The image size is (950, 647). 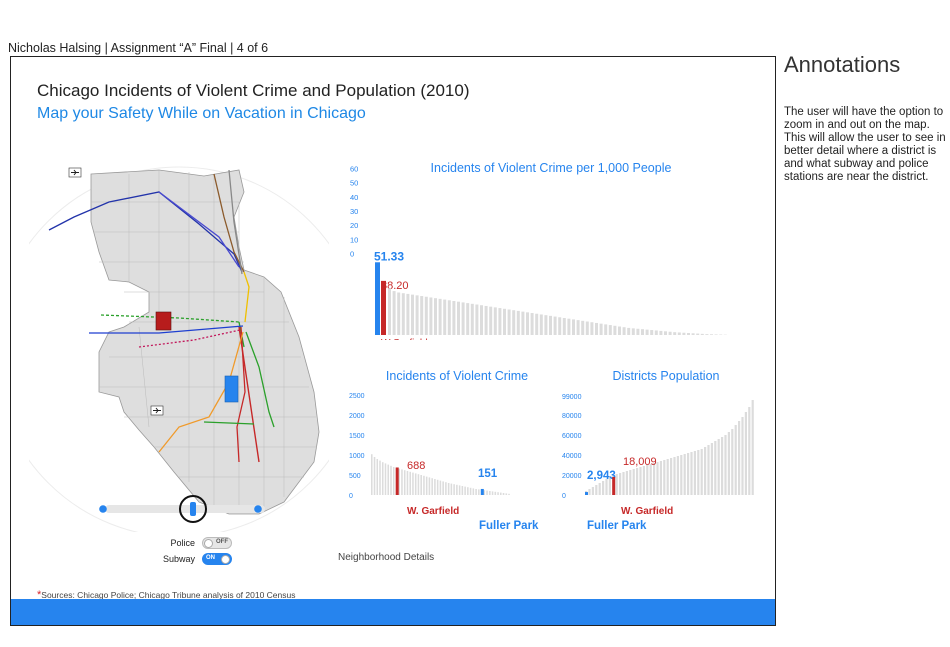 What do you see at coordinates (103, 509) in the screenshot?
I see `zoom-out-icon` at bounding box center [103, 509].